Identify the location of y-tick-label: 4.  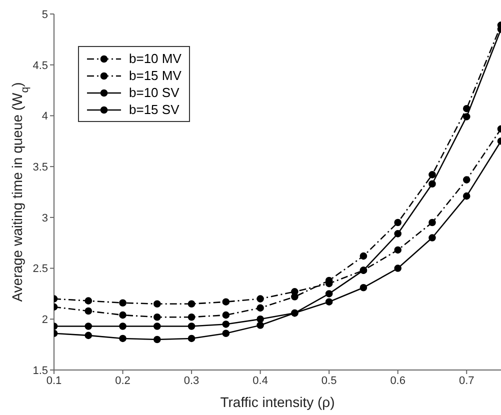
(45, 116).